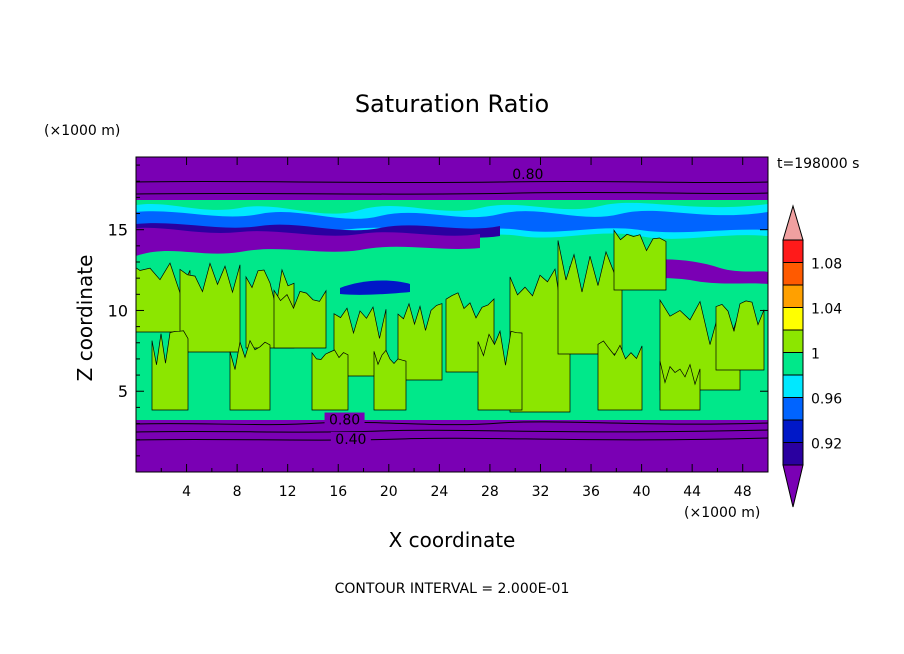  Describe the element at coordinates (743, 492) in the screenshot. I see `x-tick-label: 48` at that location.